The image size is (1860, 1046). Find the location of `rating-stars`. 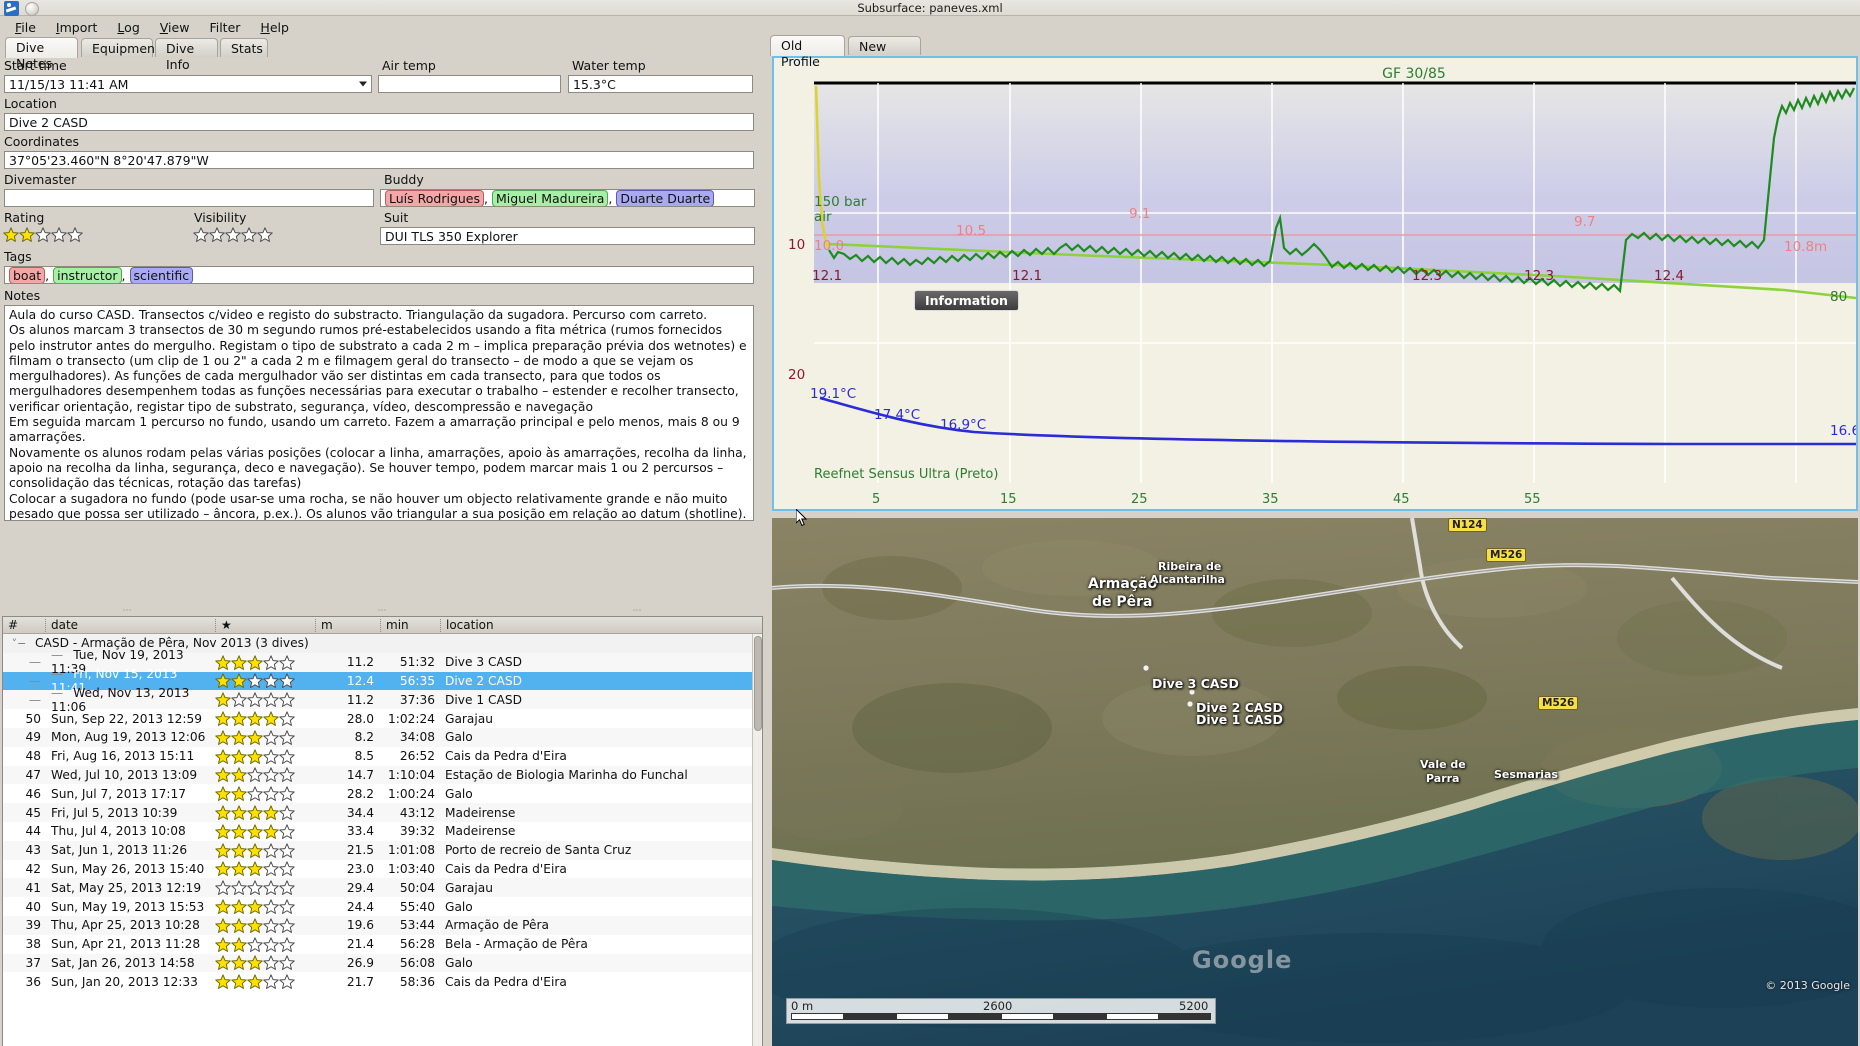

rating-stars is located at coordinates (95, 234).